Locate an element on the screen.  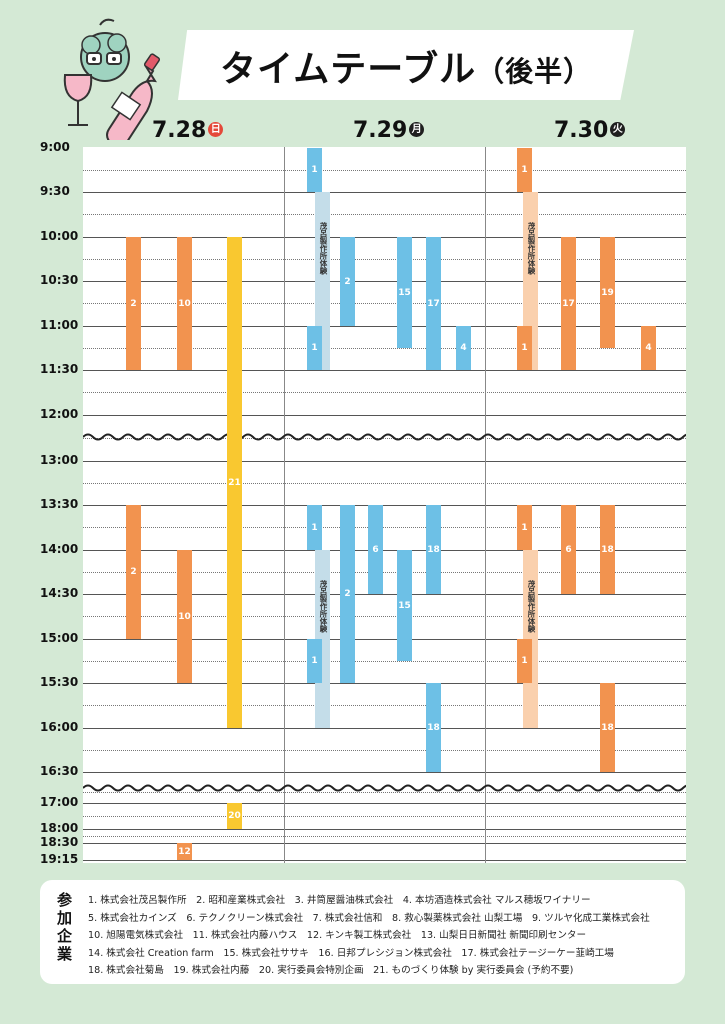
day-of-week-badge: 月 is located at coordinates (417, 129).